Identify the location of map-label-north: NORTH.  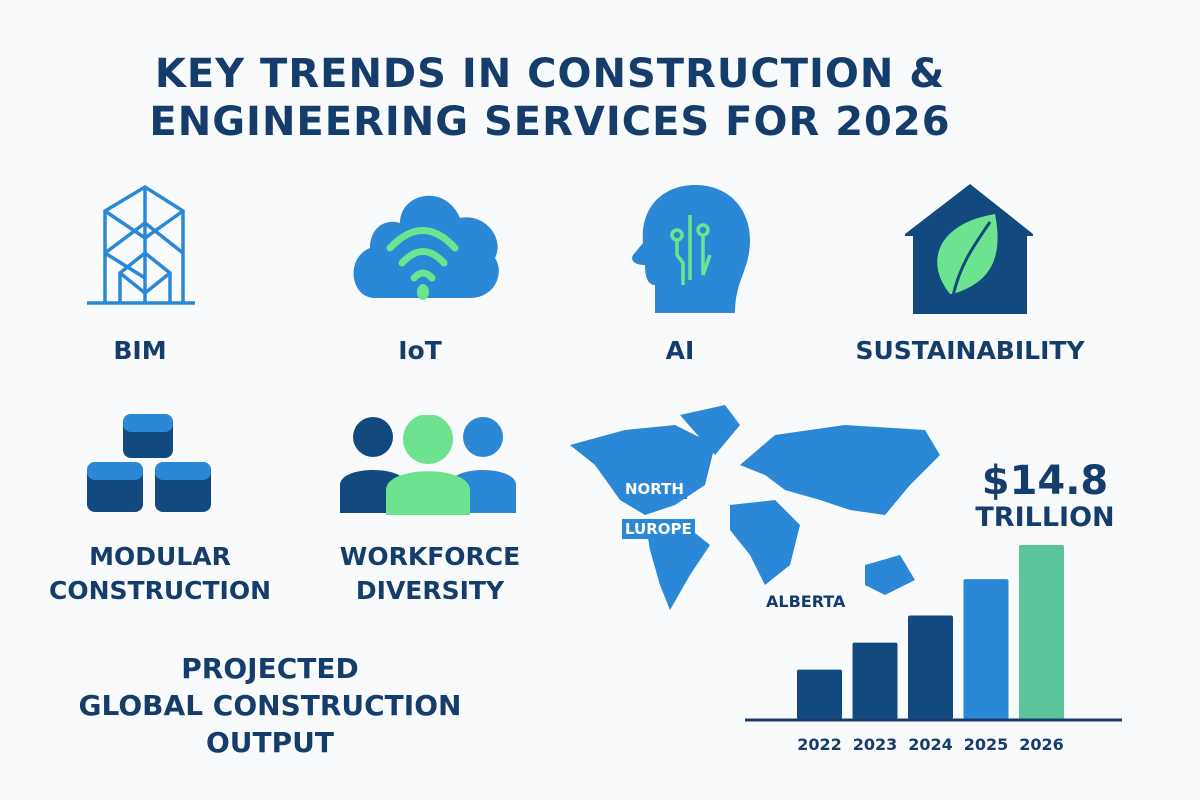
(654, 489).